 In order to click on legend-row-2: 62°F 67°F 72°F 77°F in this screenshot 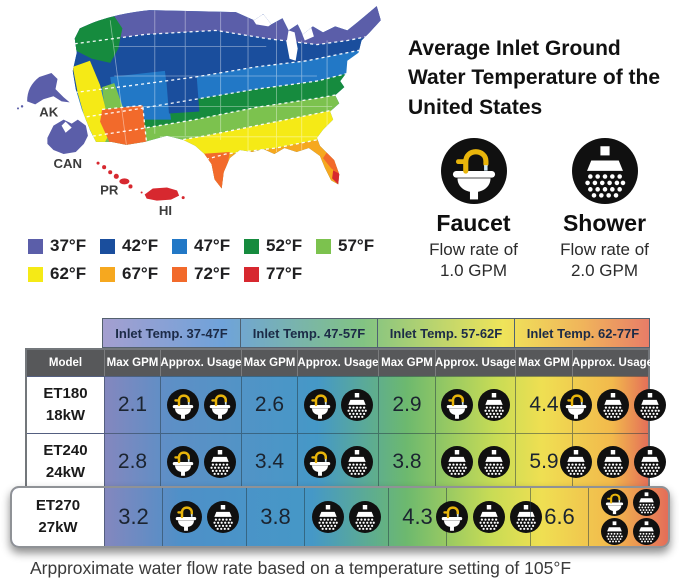, I will do `click(214, 274)`.